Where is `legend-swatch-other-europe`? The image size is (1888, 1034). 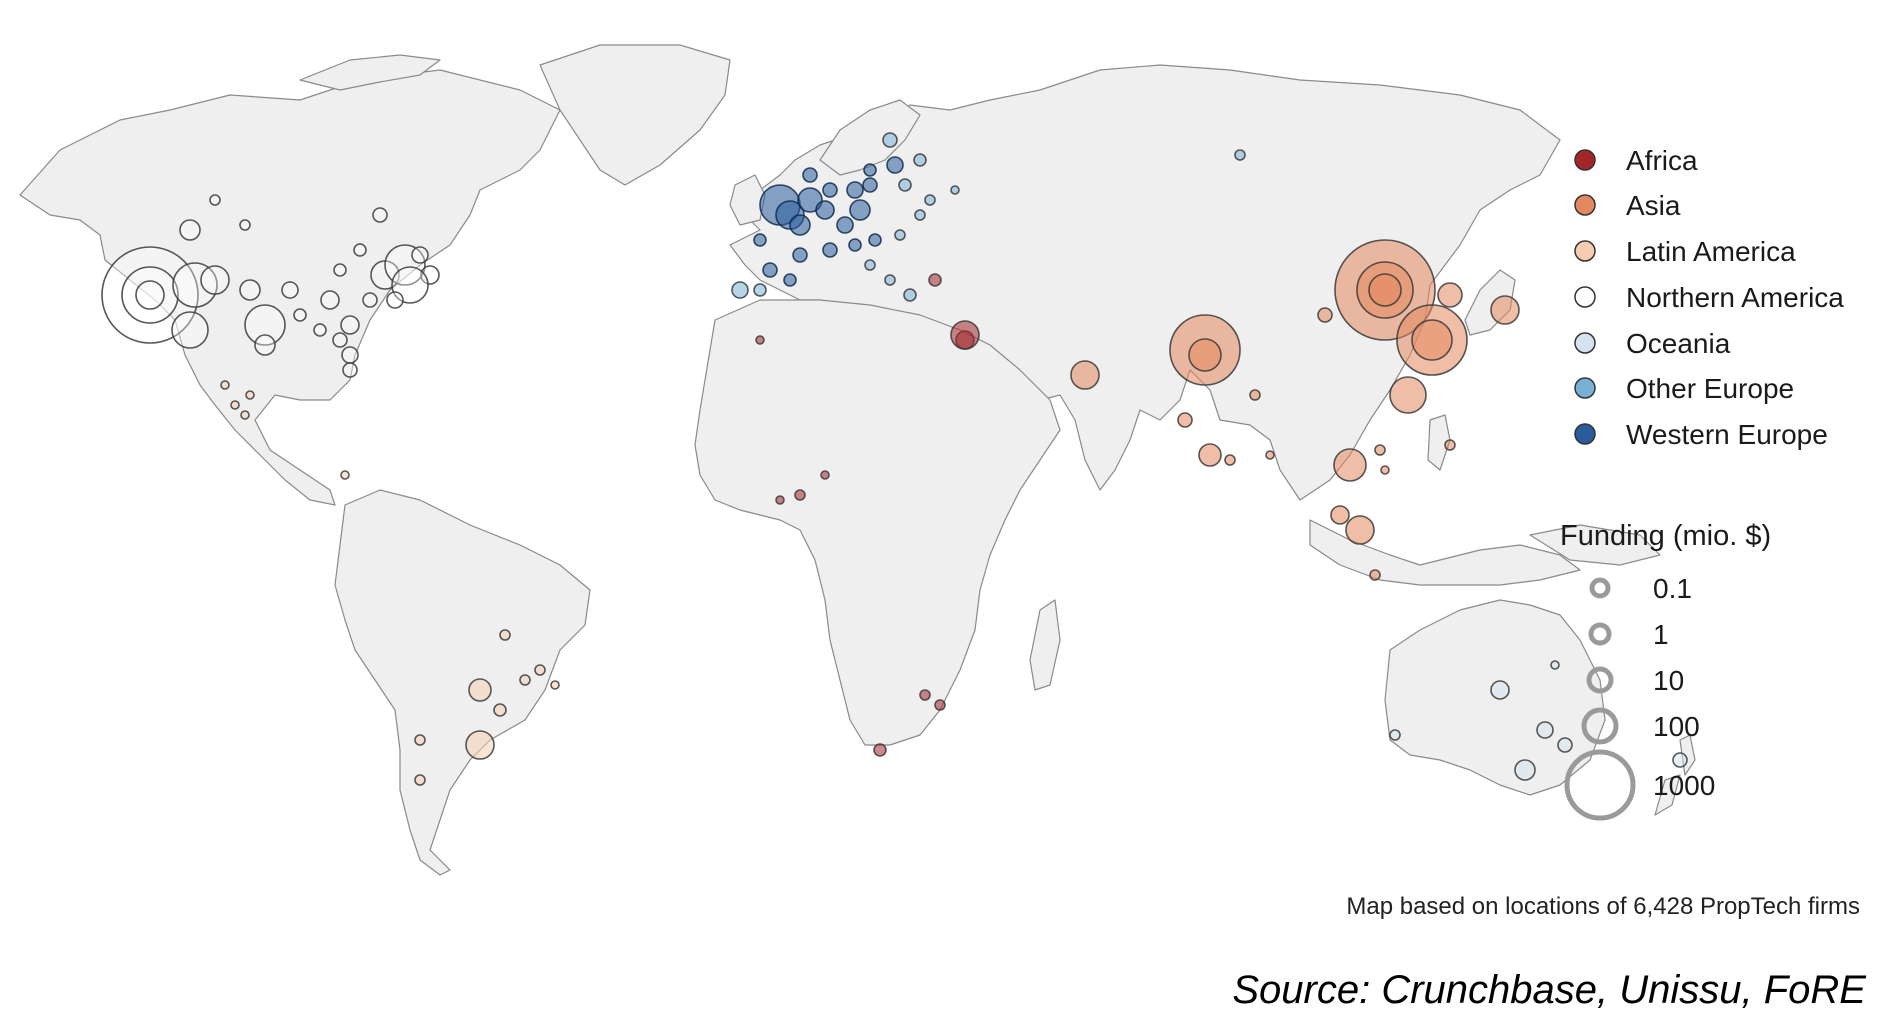
legend-swatch-other-europe is located at coordinates (1585, 388).